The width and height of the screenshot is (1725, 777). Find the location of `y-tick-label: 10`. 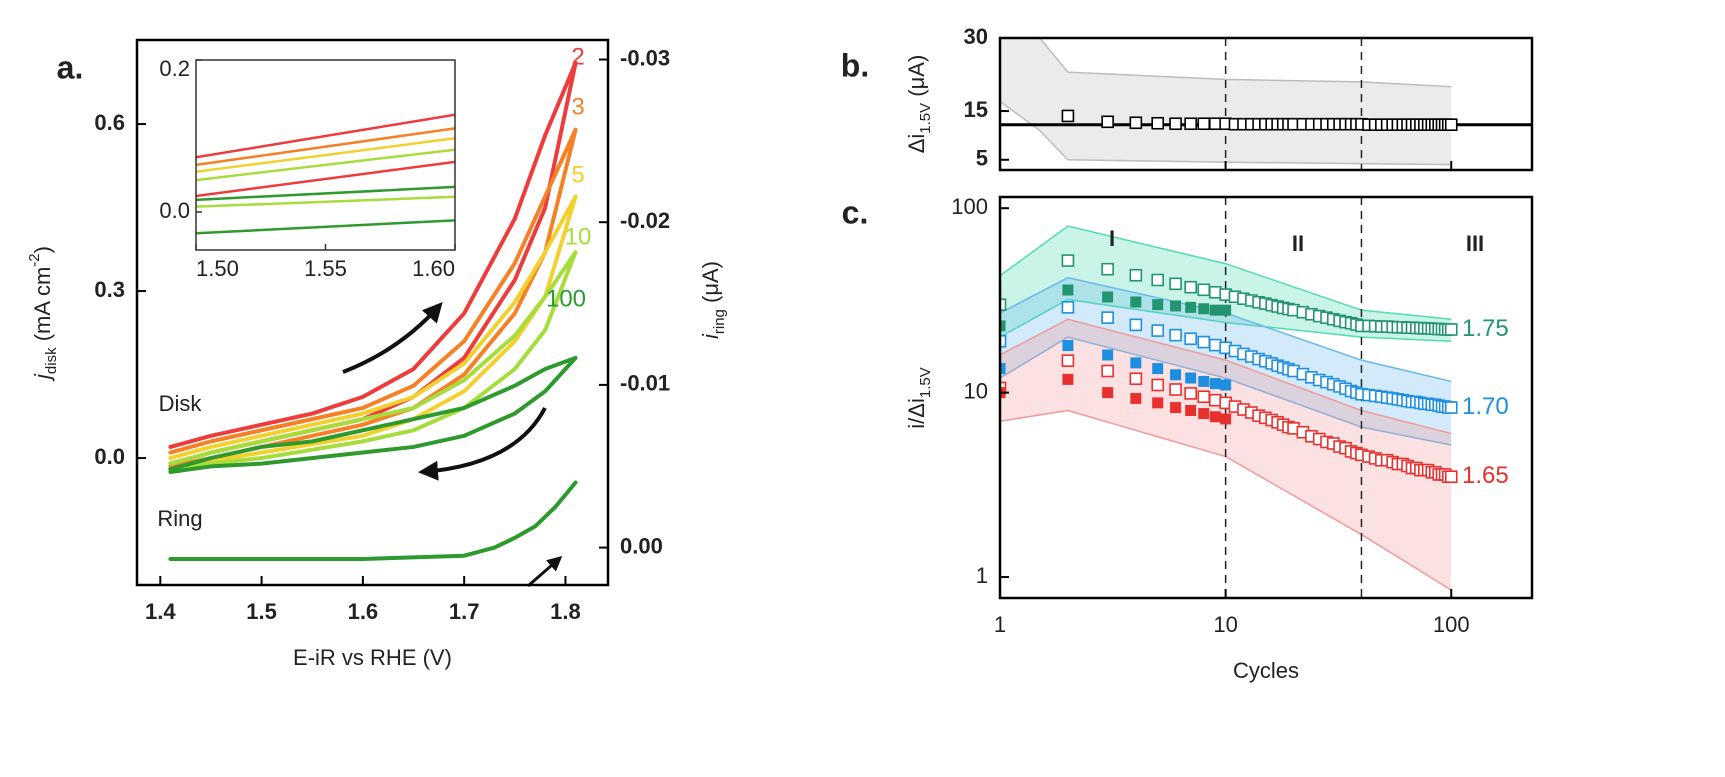

y-tick-label: 10 is located at coordinates (976, 390).